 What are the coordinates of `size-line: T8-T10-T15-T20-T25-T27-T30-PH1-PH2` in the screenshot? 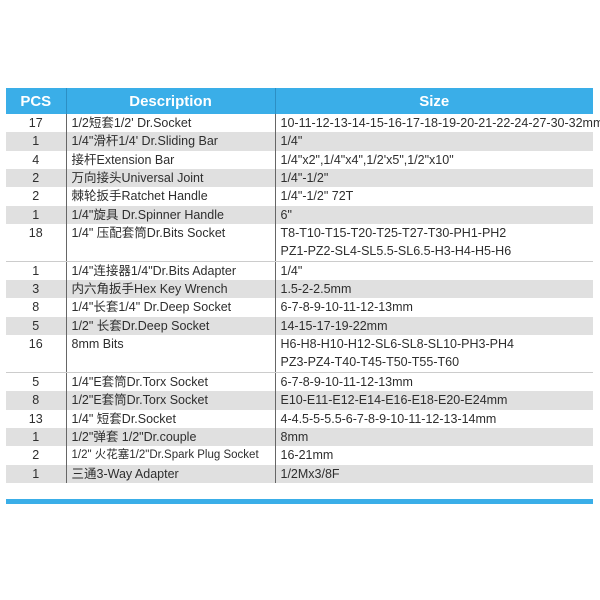 It's located at (393, 233).